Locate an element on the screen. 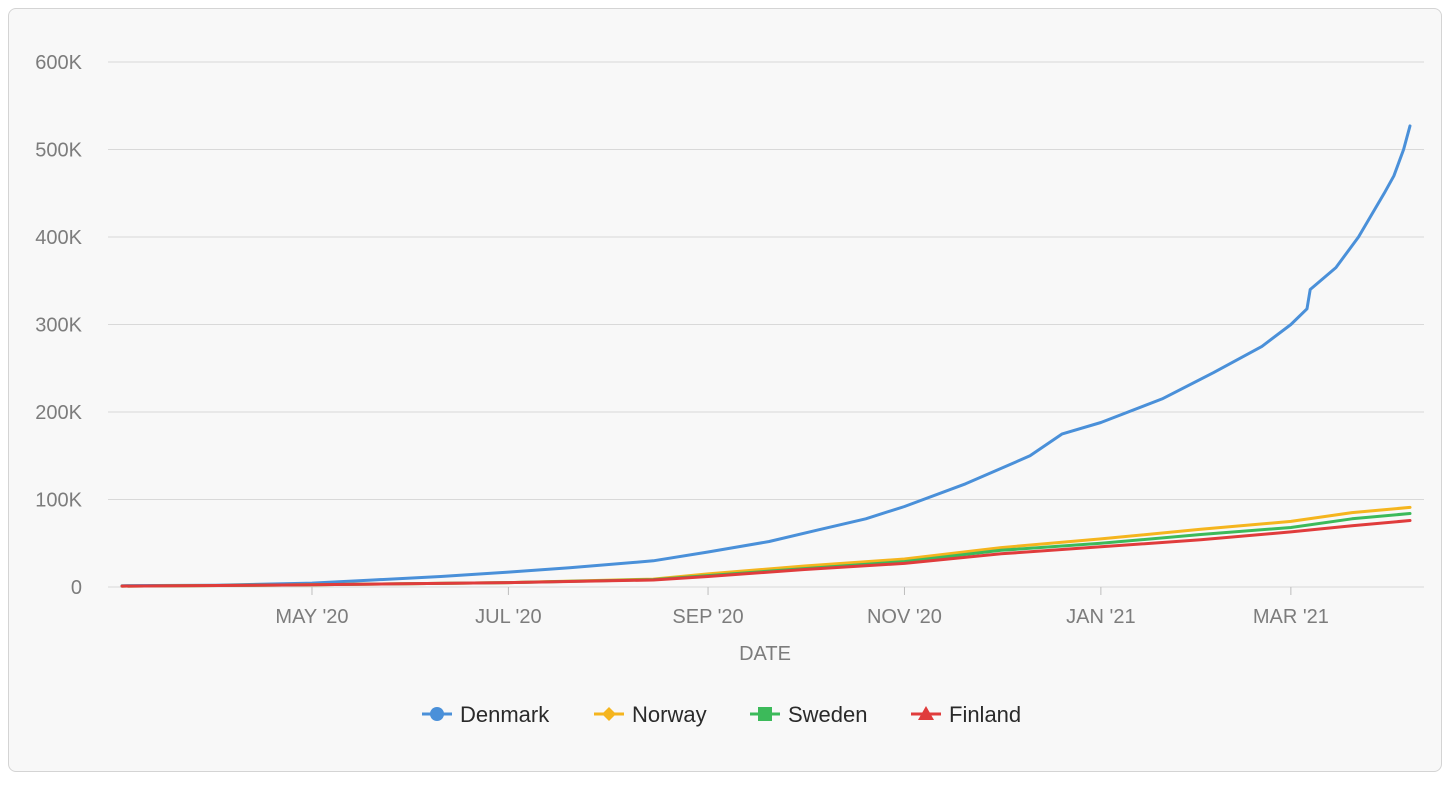 Image resolution: width=1456 pixels, height=785 pixels. legend-item-norway: Norway is located at coordinates (650, 714).